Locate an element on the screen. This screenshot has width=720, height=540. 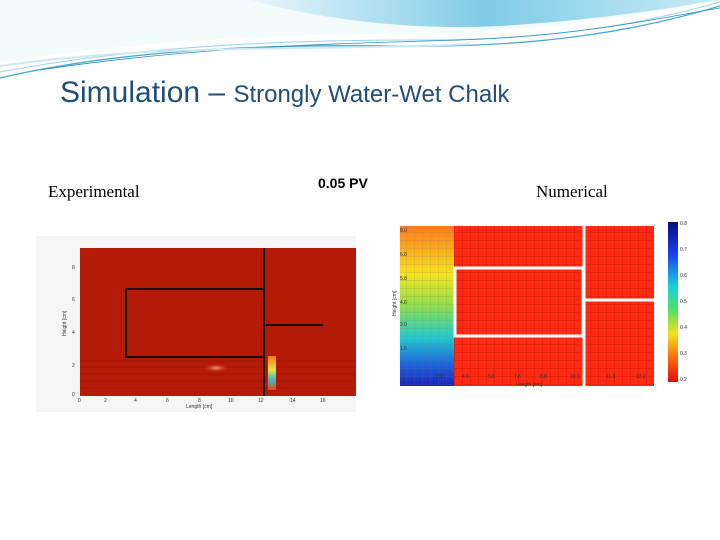
experimental-x-ticks: 0 2 4 6 8 10 12 14 16 is located at coordinates (202, 401).